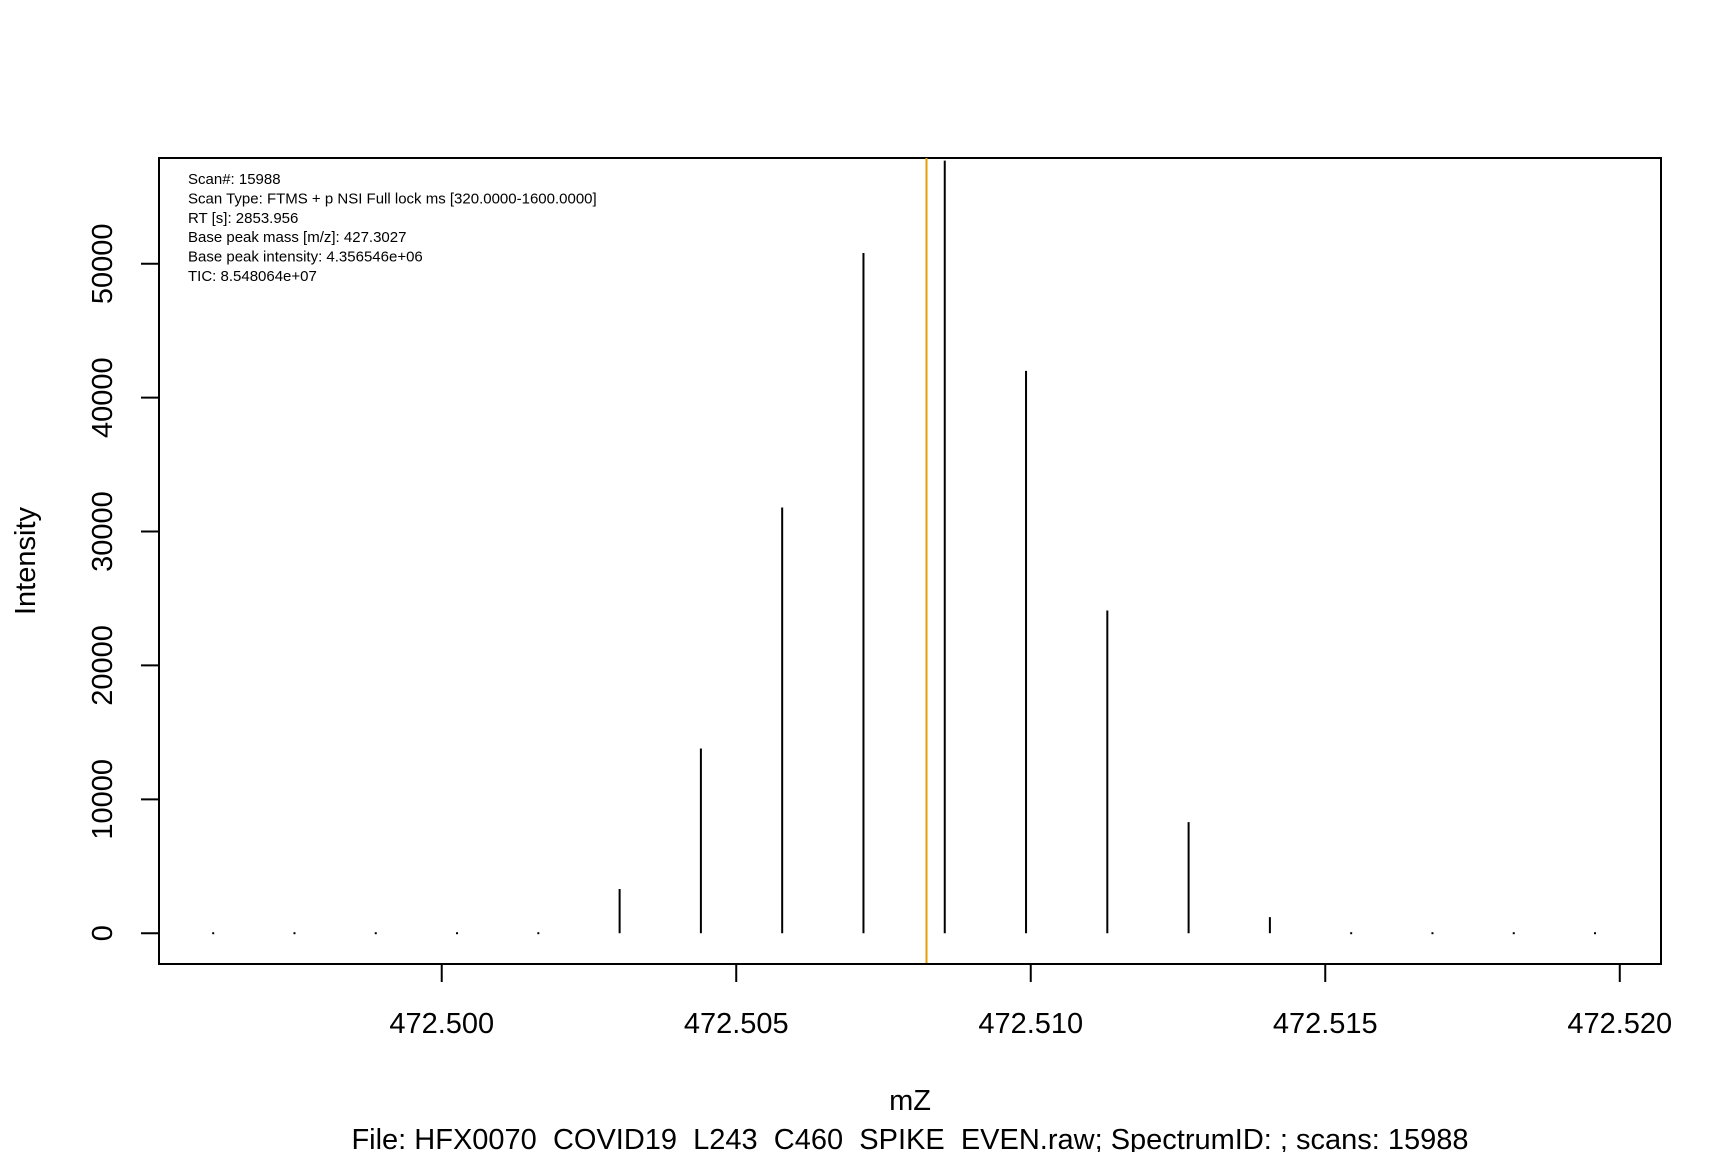  What do you see at coordinates (123, 582) in the screenshot?
I see `y-axis: 0 10000 20000 30000 40000 50000` at bounding box center [123, 582].